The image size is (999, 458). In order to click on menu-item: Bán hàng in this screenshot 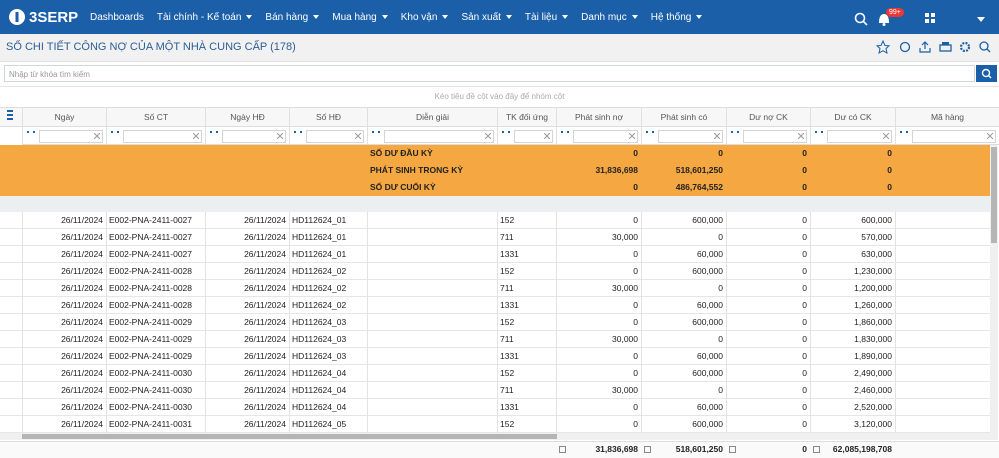, I will do `click(292, 17)`.